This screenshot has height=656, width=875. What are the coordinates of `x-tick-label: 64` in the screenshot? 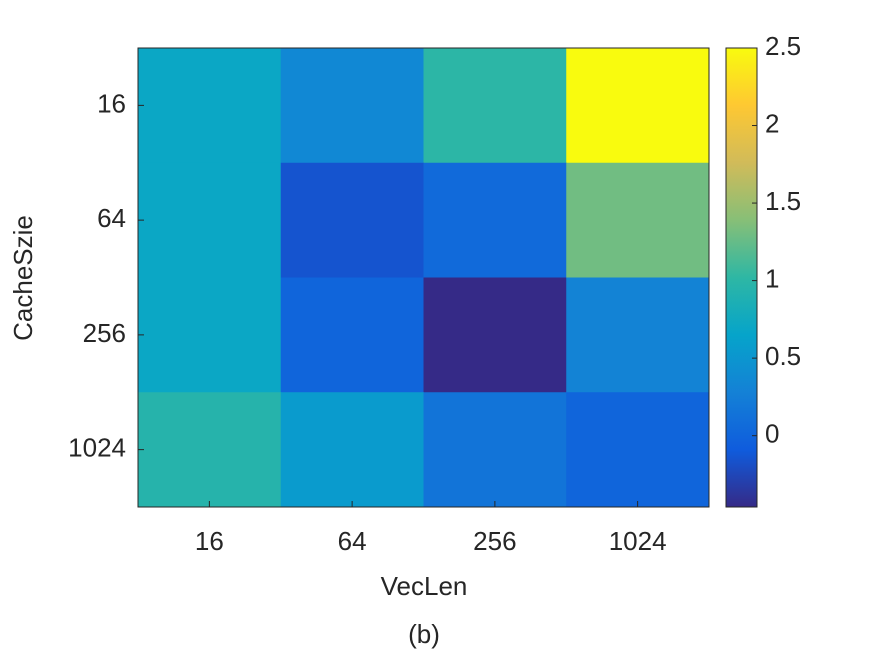 It's located at (352, 541).